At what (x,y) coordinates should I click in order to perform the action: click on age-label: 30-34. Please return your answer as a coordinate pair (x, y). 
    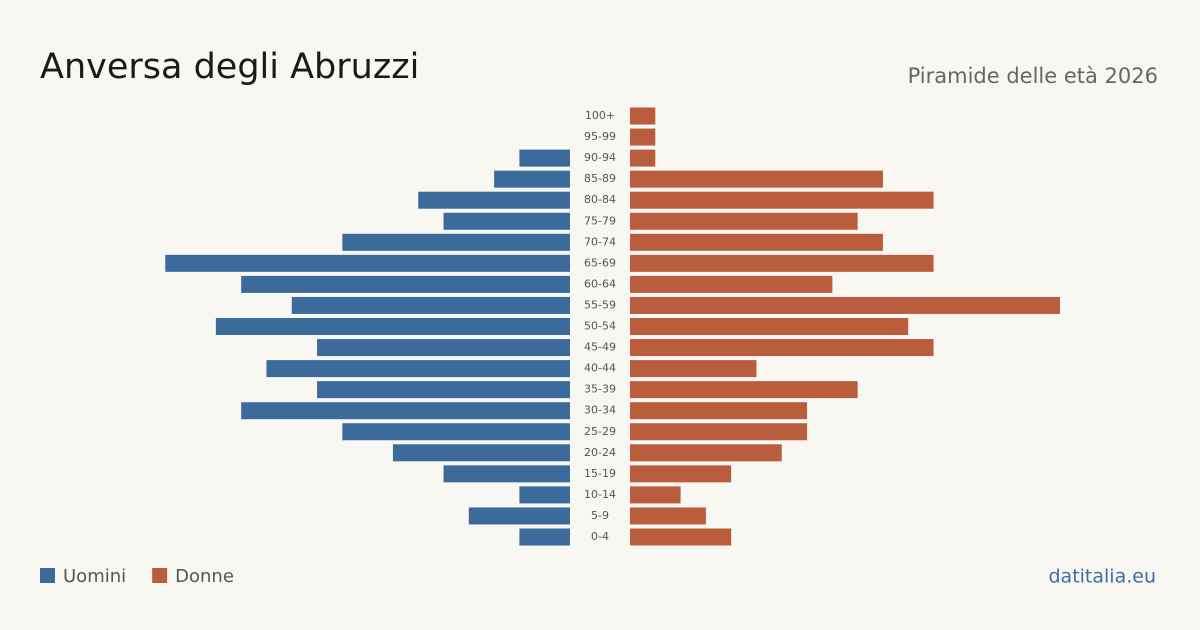
    Looking at the image, I should click on (600, 410).